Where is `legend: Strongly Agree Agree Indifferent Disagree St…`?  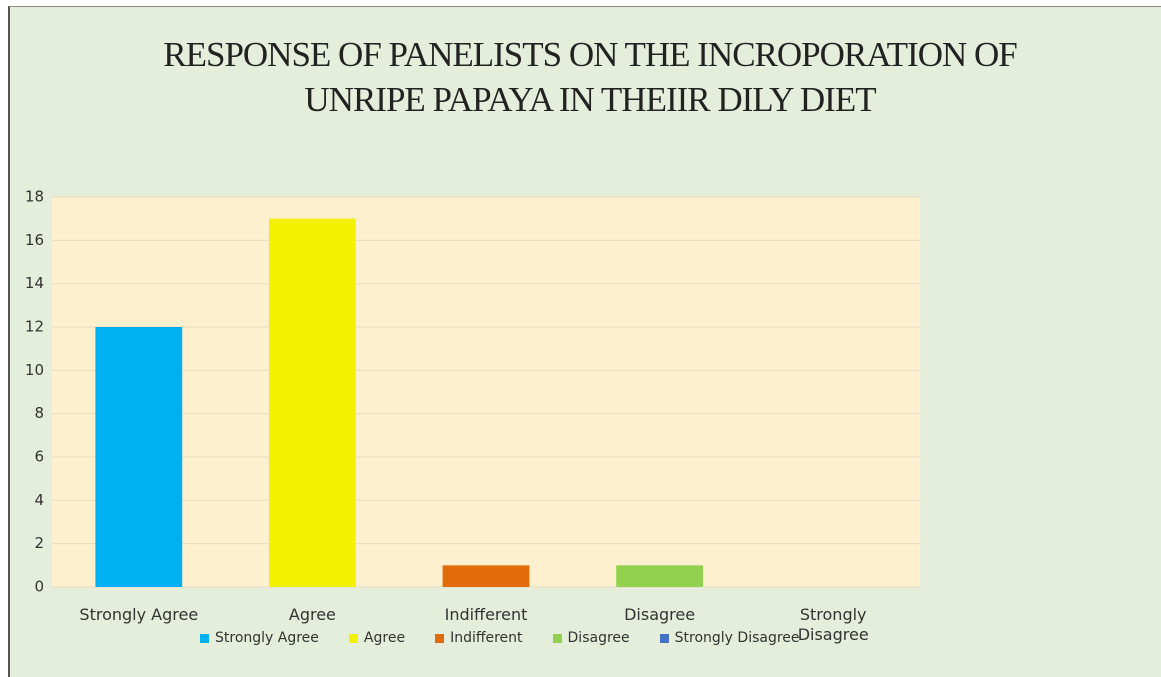
legend: Strongly Agree Agree Indifferent Disagree St… is located at coordinates (500, 638).